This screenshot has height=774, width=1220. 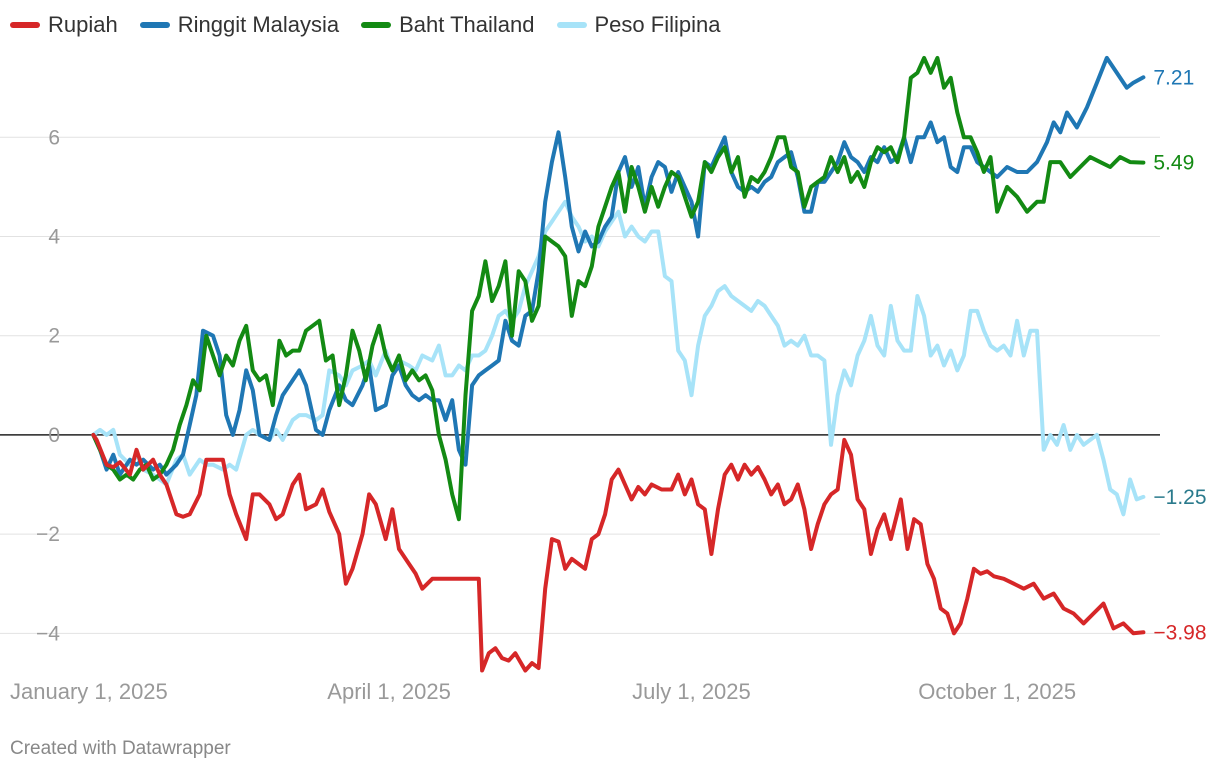 I want to click on end-label-baht-thailand: 5.49, so click(x=1173, y=163).